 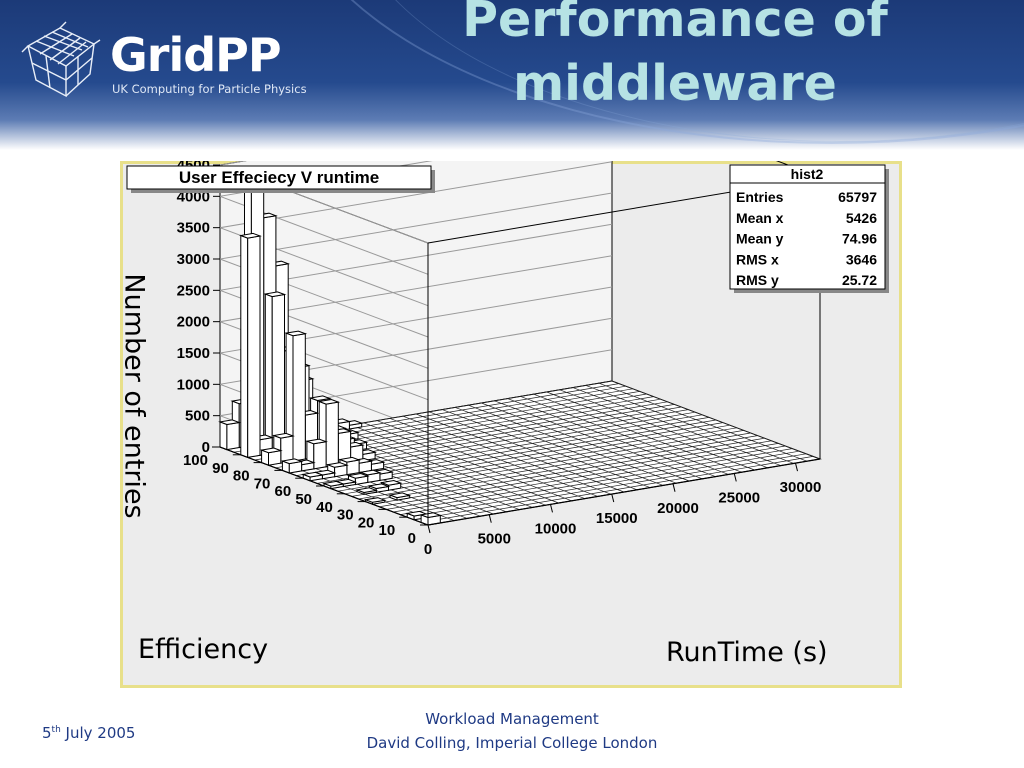 I want to click on y-tick-label: 100, so click(x=195, y=460).